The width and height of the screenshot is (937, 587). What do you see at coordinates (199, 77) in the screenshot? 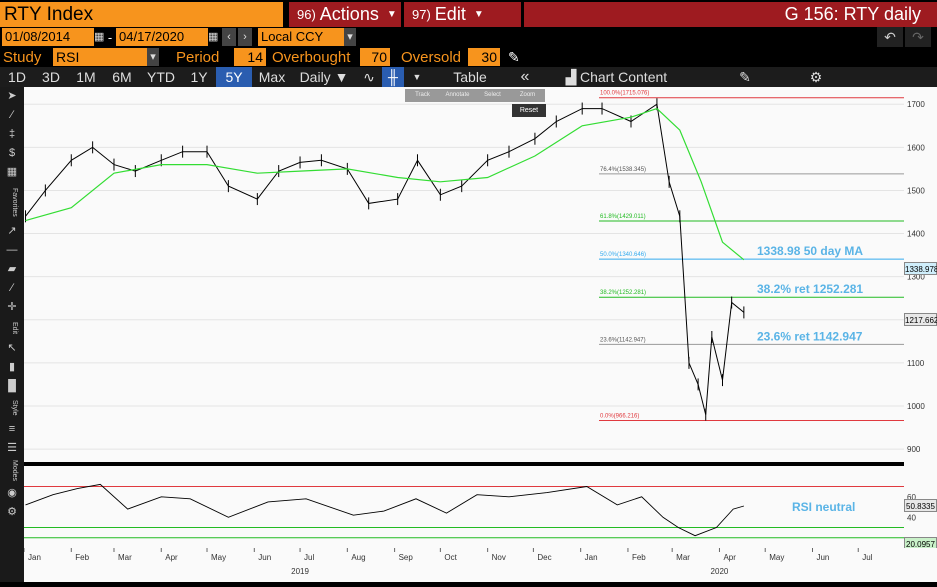
I see `range-1y: 1Y` at bounding box center [199, 77].